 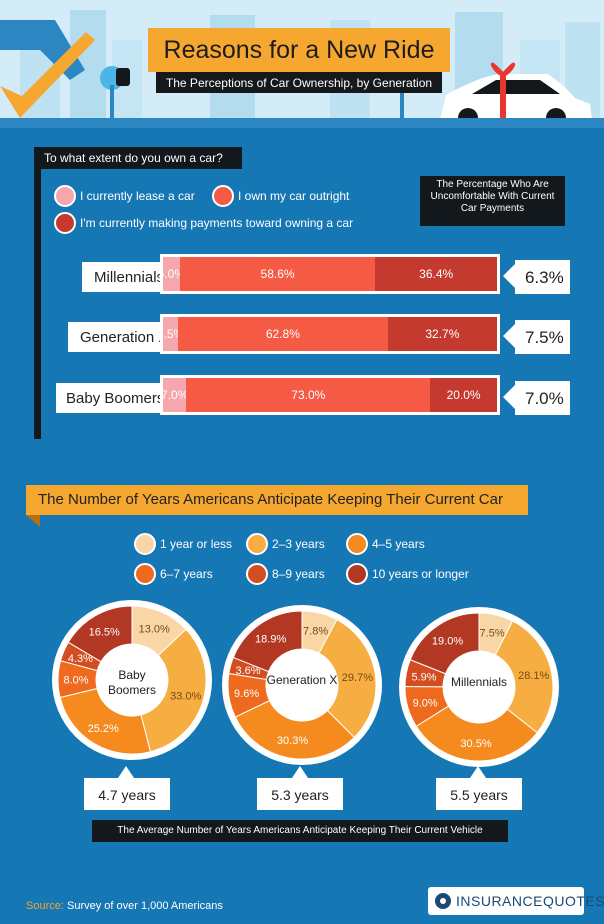 I want to click on average-value-millennials: 5.5 years, so click(x=479, y=795).